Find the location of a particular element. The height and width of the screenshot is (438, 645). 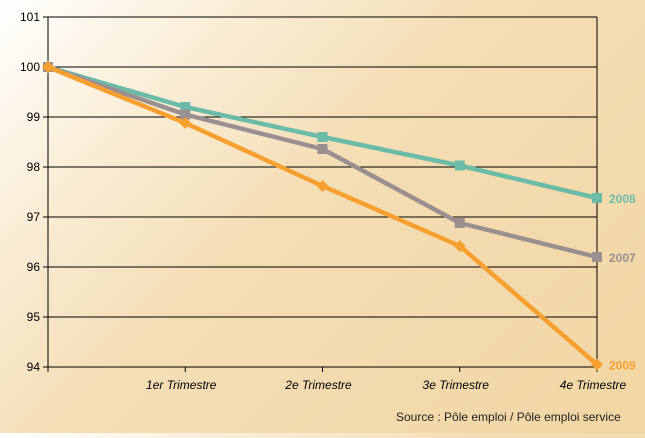

x-tick-label: 2e Trimestre is located at coordinates (318, 385).